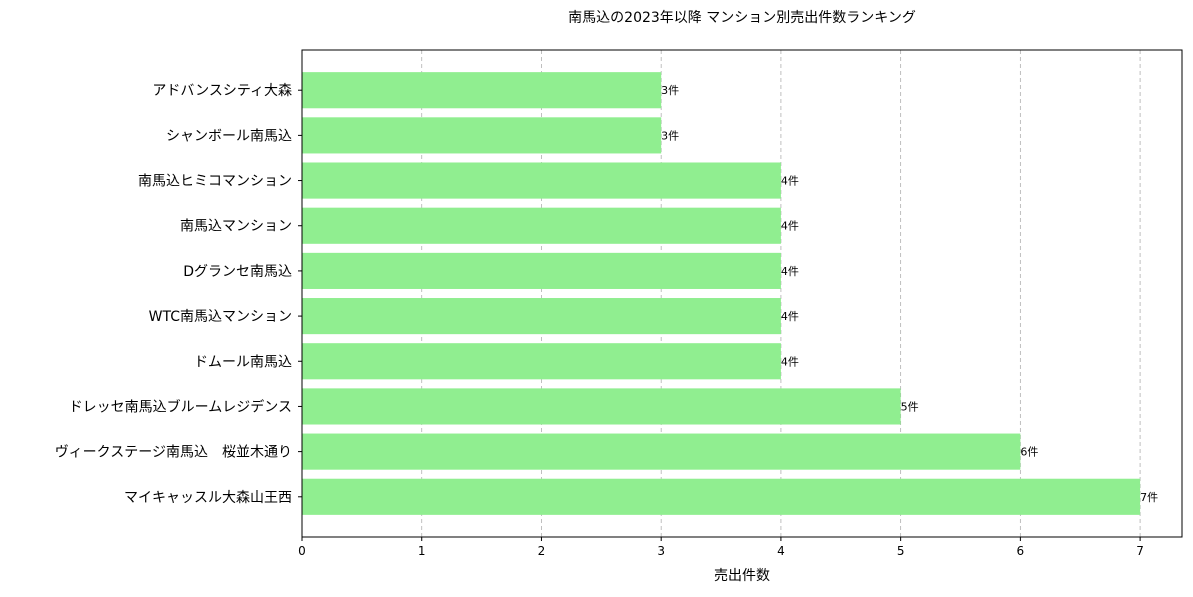  I want to click on bar-value-label: 6件, so click(1029, 452).